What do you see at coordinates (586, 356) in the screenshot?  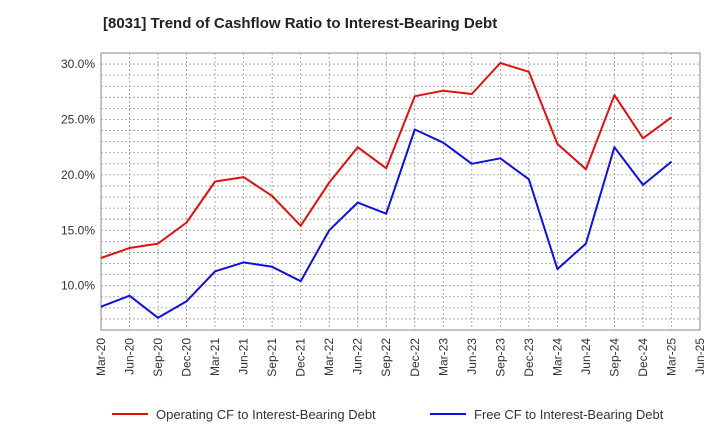 I see `x-tick-label: Jun-24` at bounding box center [586, 356].